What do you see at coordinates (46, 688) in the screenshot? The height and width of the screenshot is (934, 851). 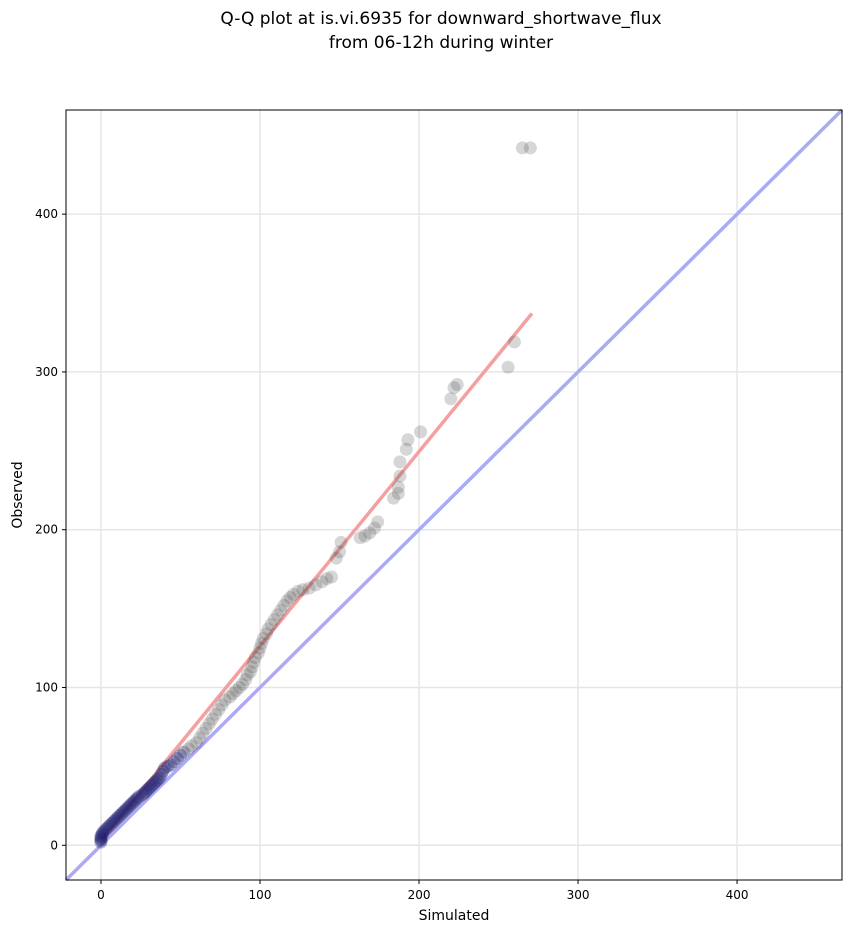 I see `y-tick-label: 100` at bounding box center [46, 688].